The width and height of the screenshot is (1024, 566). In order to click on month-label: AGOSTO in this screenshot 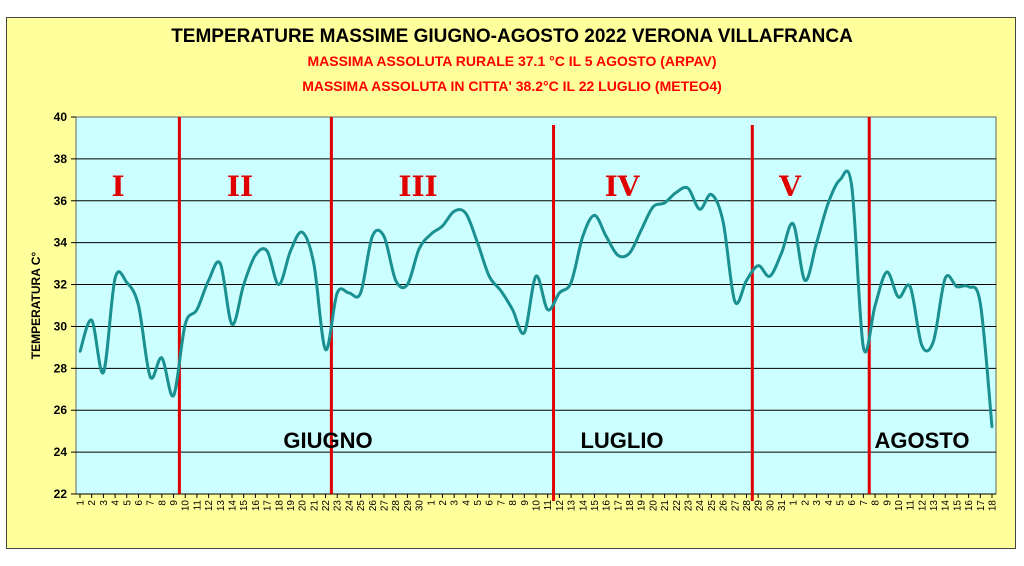, I will do `click(922, 440)`.